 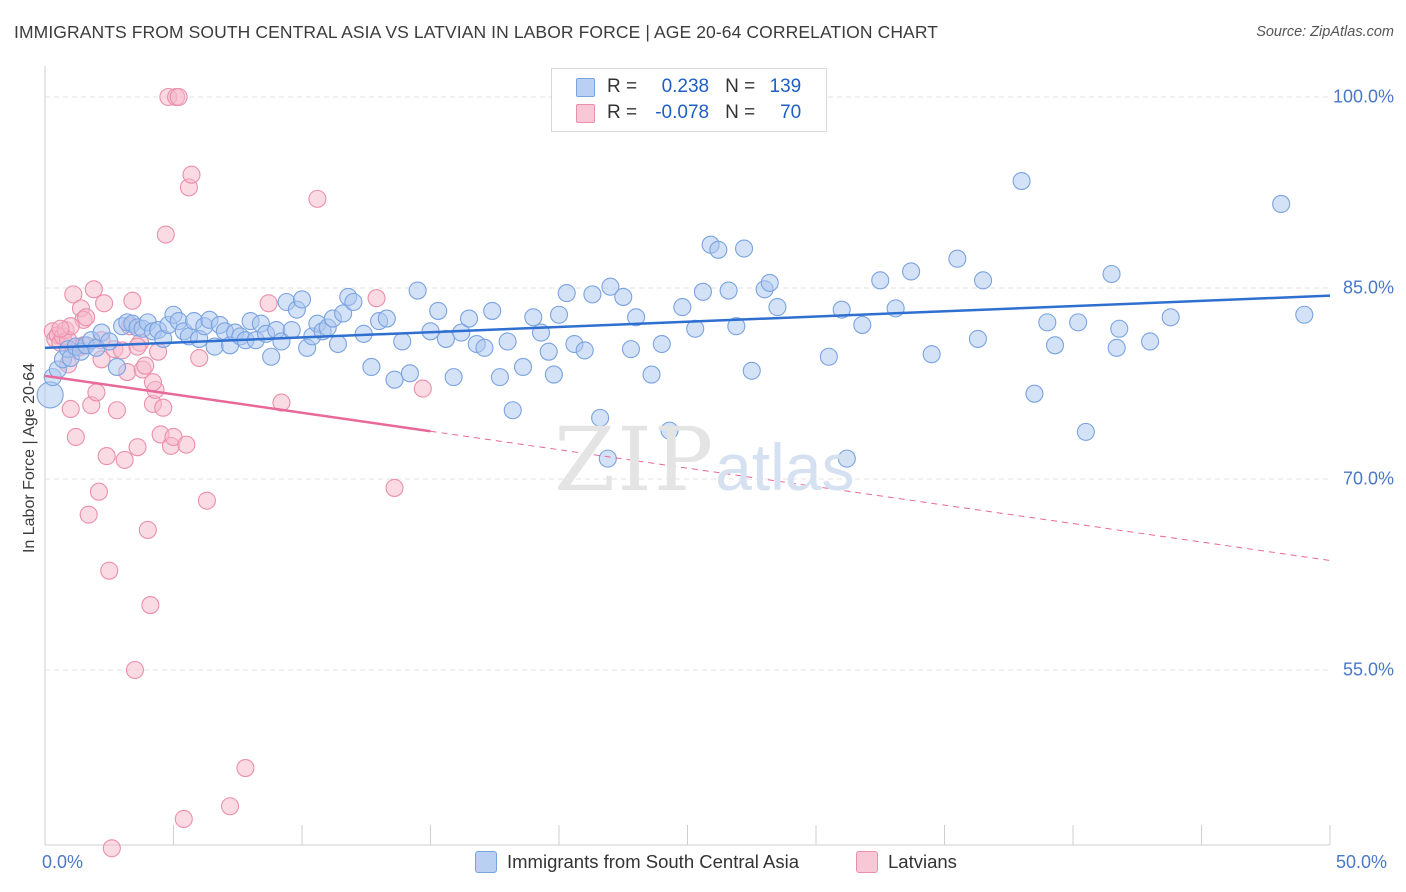 I want to click on y-axis-label: In Labor Force | Age 20-64, so click(x=29, y=458).